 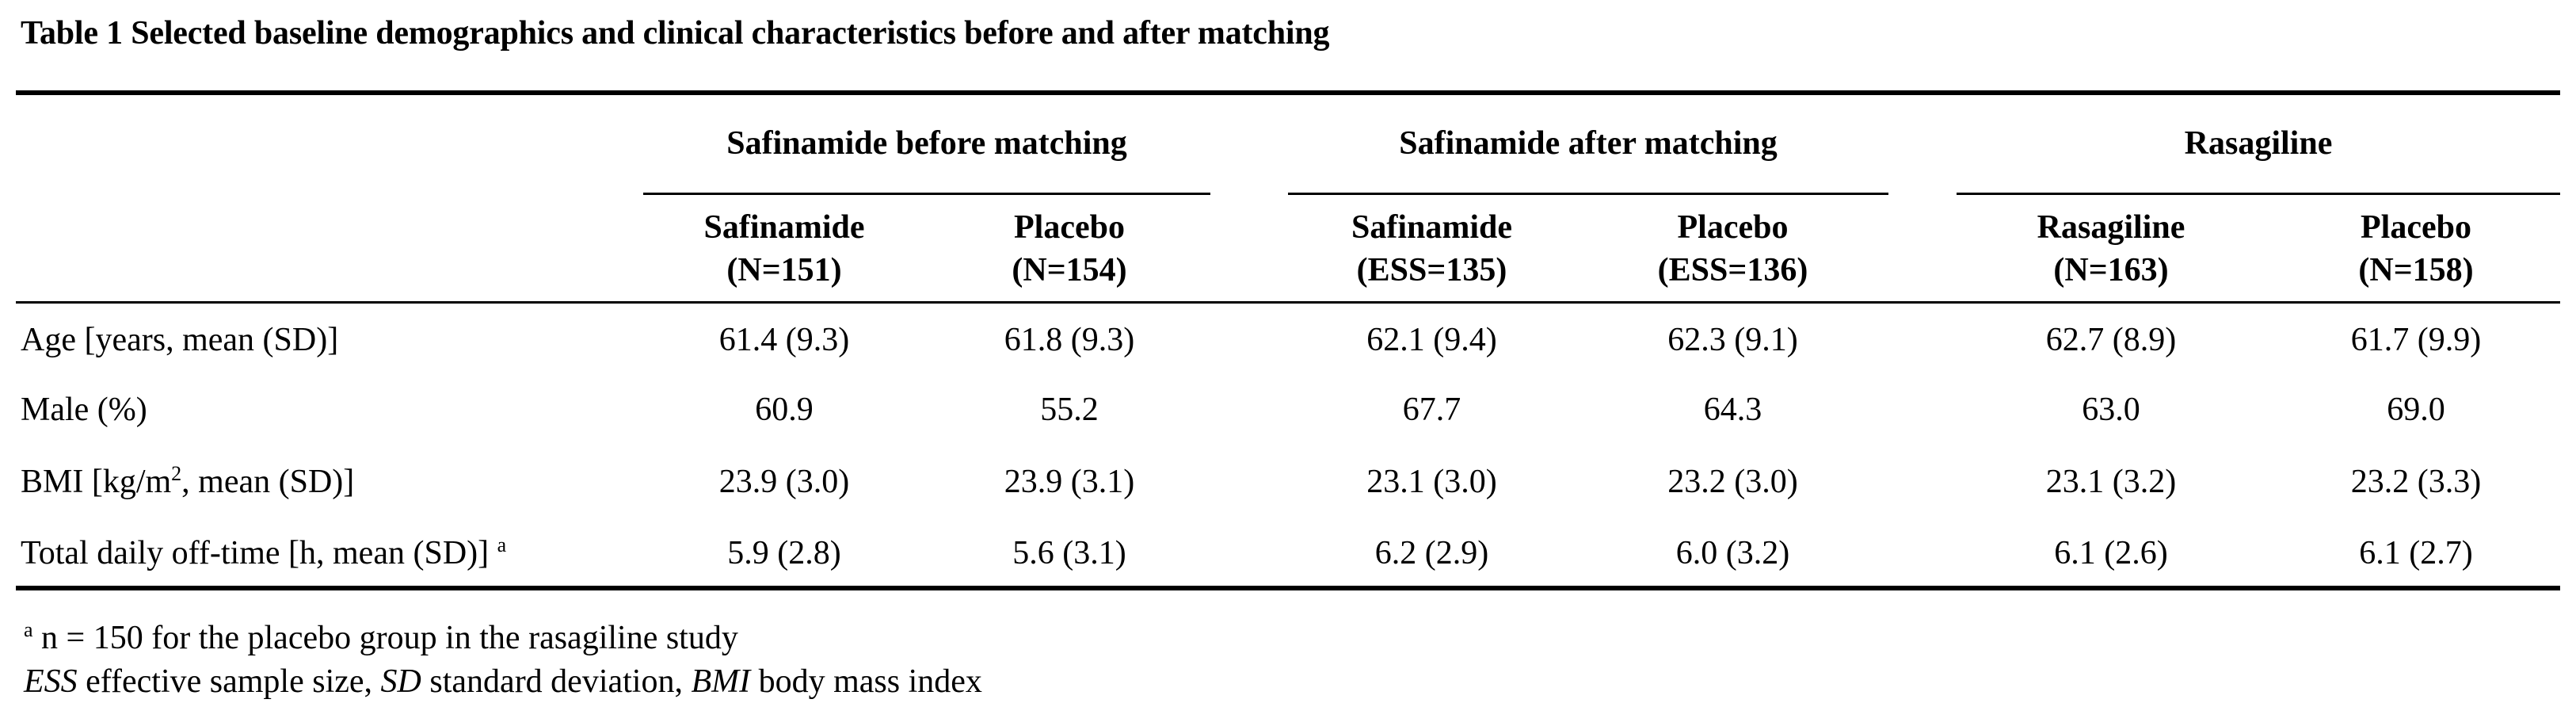 I want to click on column-header: Rasagiline (N=163), so click(x=2111, y=249).